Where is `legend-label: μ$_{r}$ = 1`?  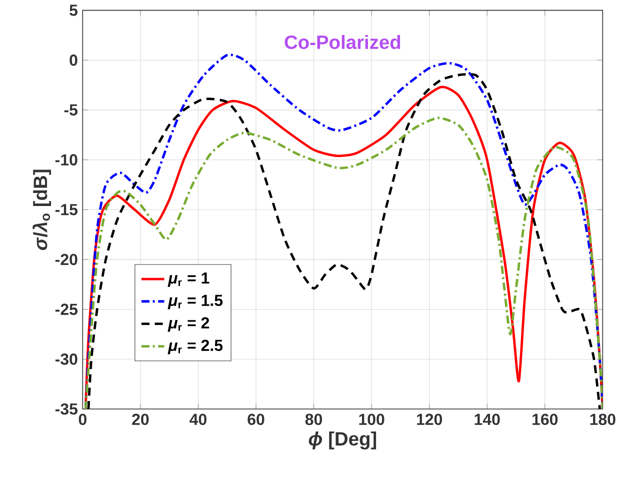 legend-label: μ$_{r}$ = 1 is located at coordinates (189, 279).